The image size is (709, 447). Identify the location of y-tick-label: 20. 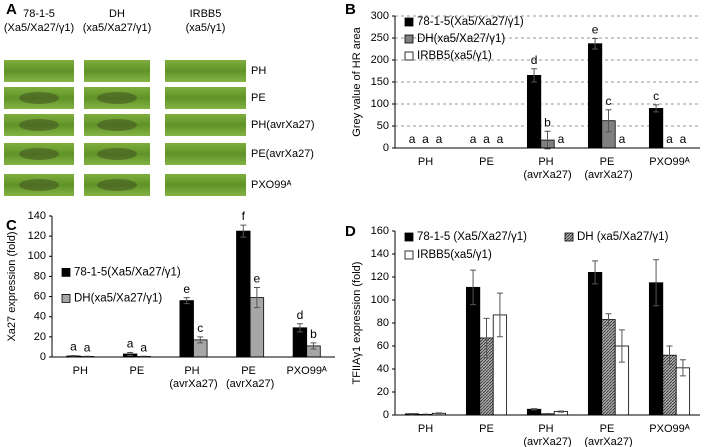
(383, 392).